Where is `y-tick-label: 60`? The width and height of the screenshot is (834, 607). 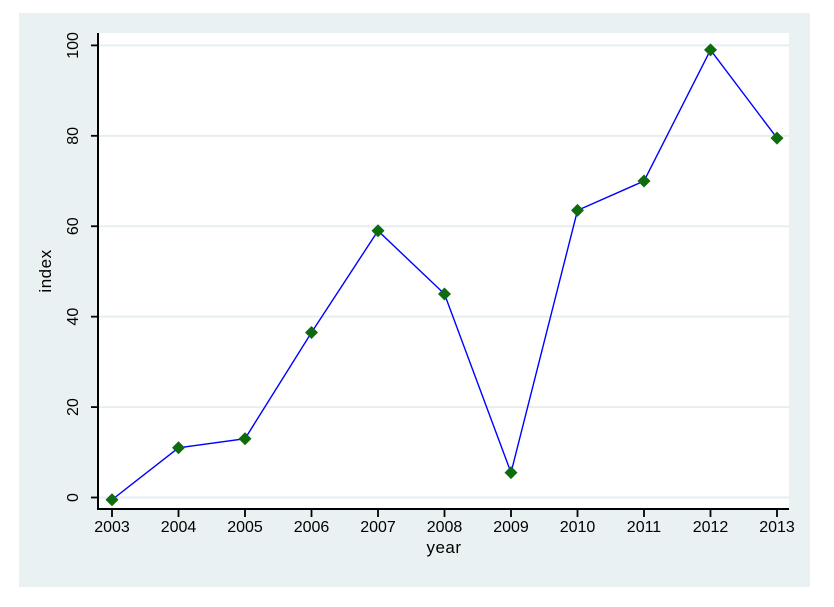
y-tick-label: 60 is located at coordinates (73, 226).